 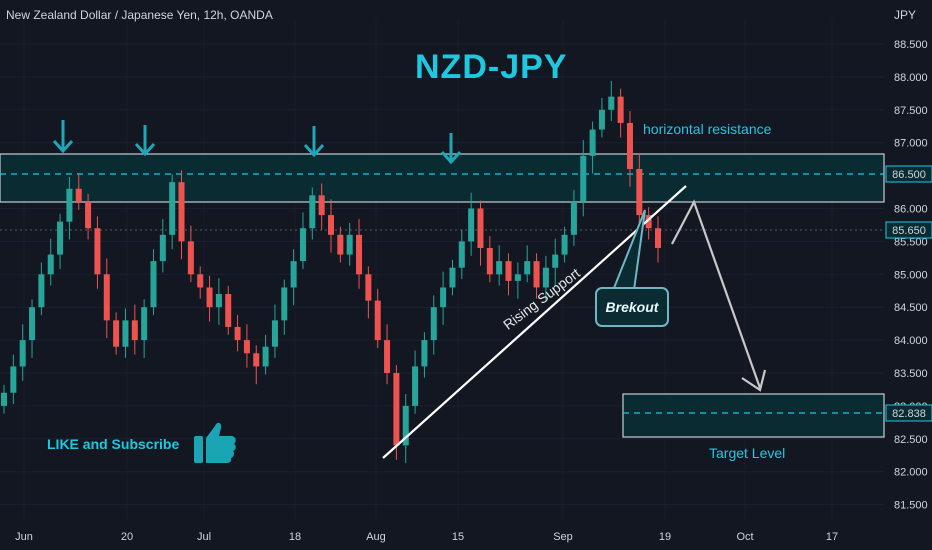 I want to click on y-tick-label: 85.000, so click(x=911, y=275).